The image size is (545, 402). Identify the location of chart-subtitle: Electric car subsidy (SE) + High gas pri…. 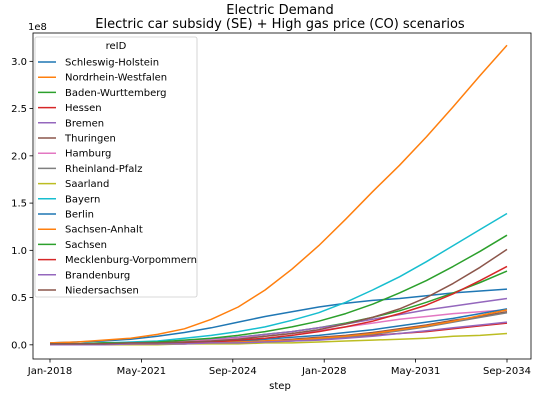
(280, 24).